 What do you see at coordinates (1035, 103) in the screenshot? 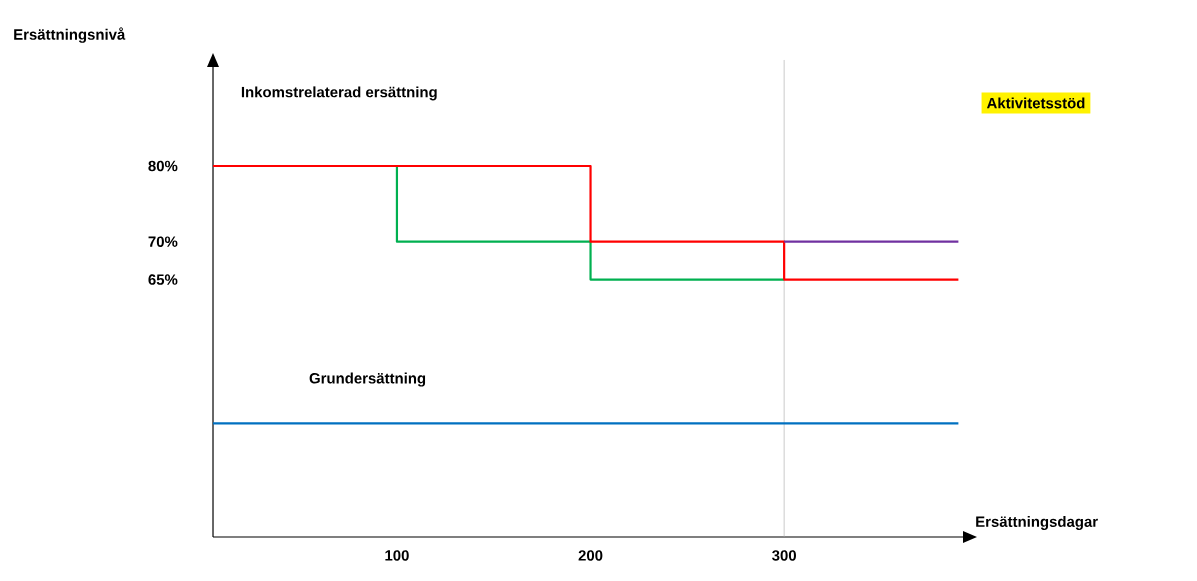
I see `text: Aktivitetsstöd` at bounding box center [1035, 103].